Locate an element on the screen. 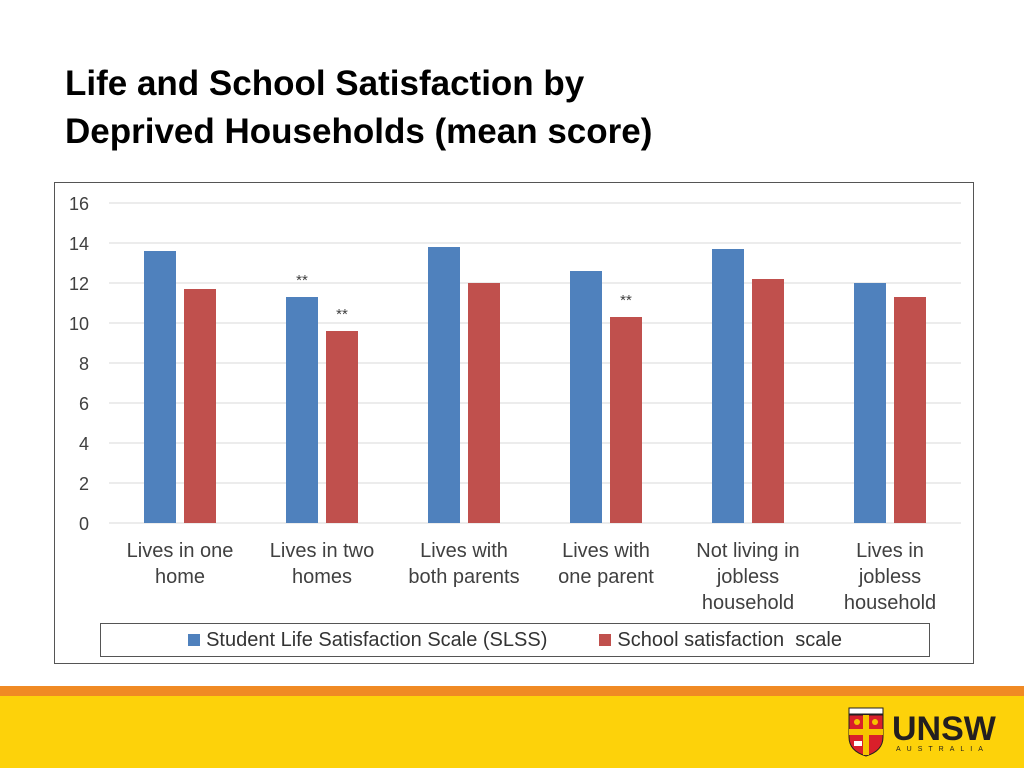  y-tick-label: 12 is located at coordinates (79, 284).